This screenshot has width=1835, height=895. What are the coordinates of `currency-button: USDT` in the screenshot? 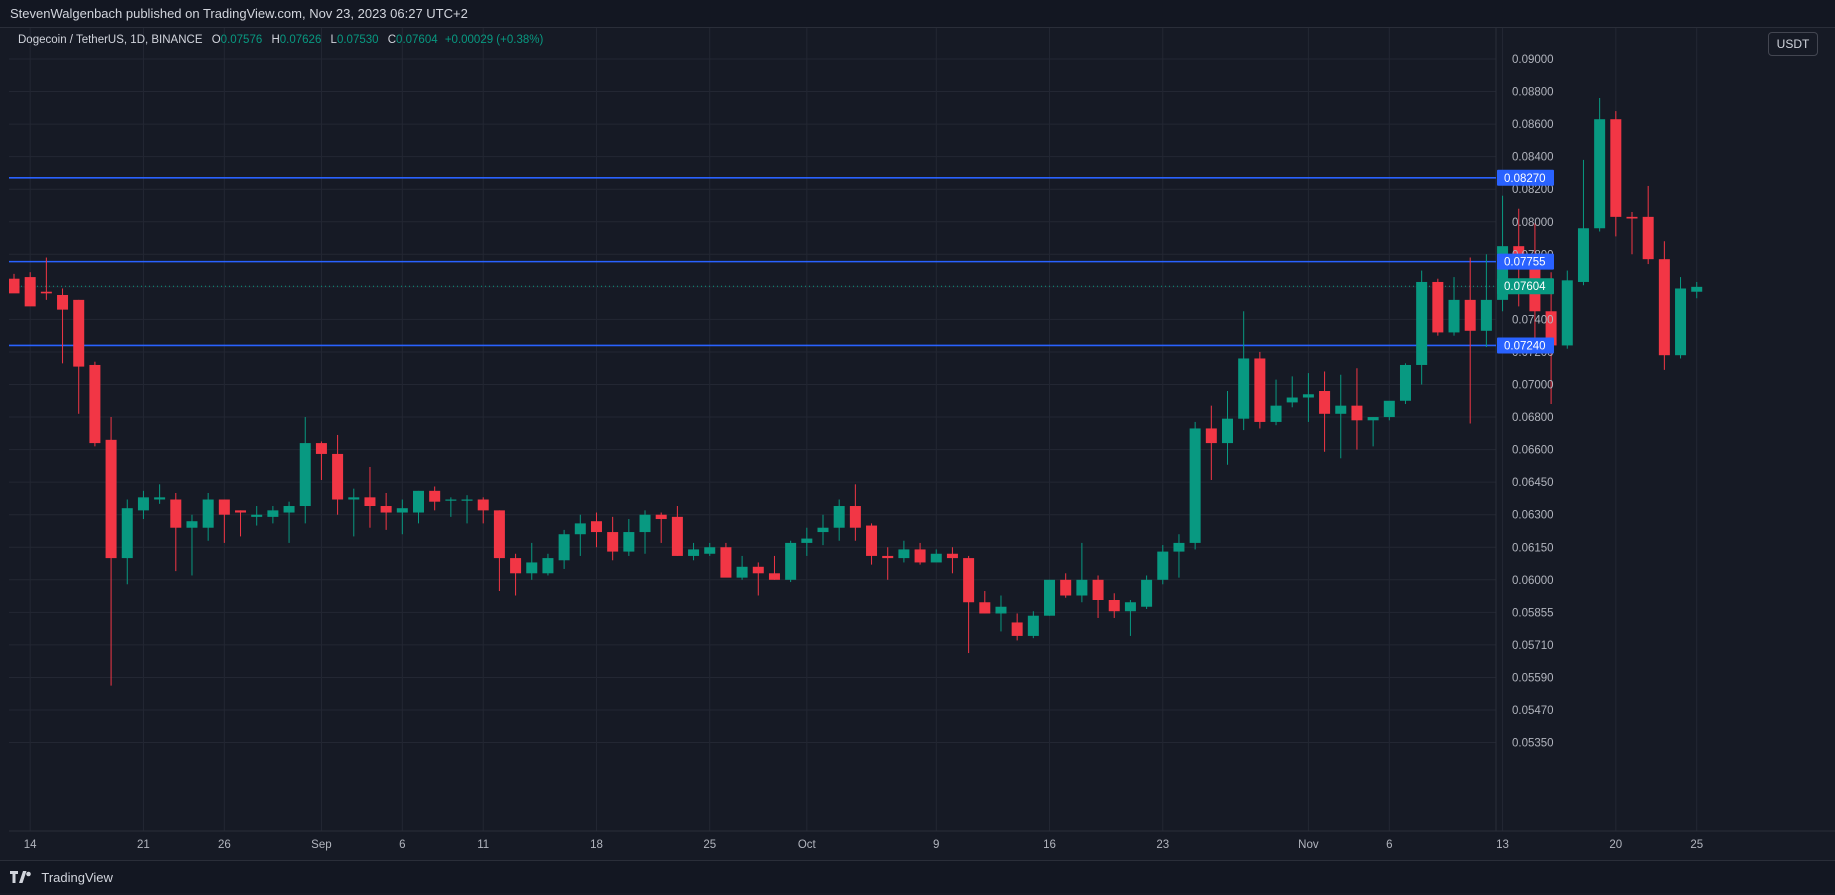 It's located at (1793, 44).